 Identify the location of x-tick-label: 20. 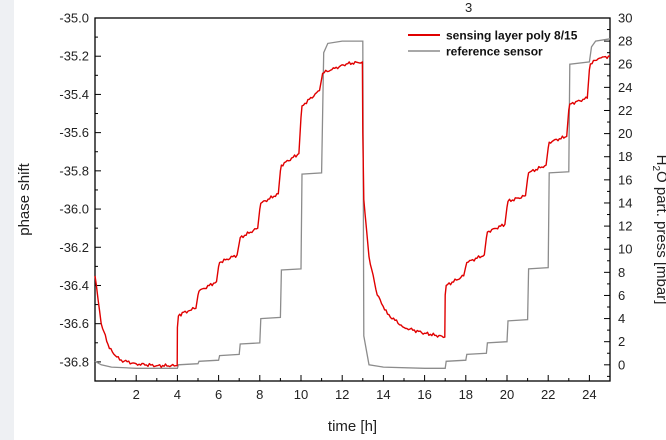
(507, 394).